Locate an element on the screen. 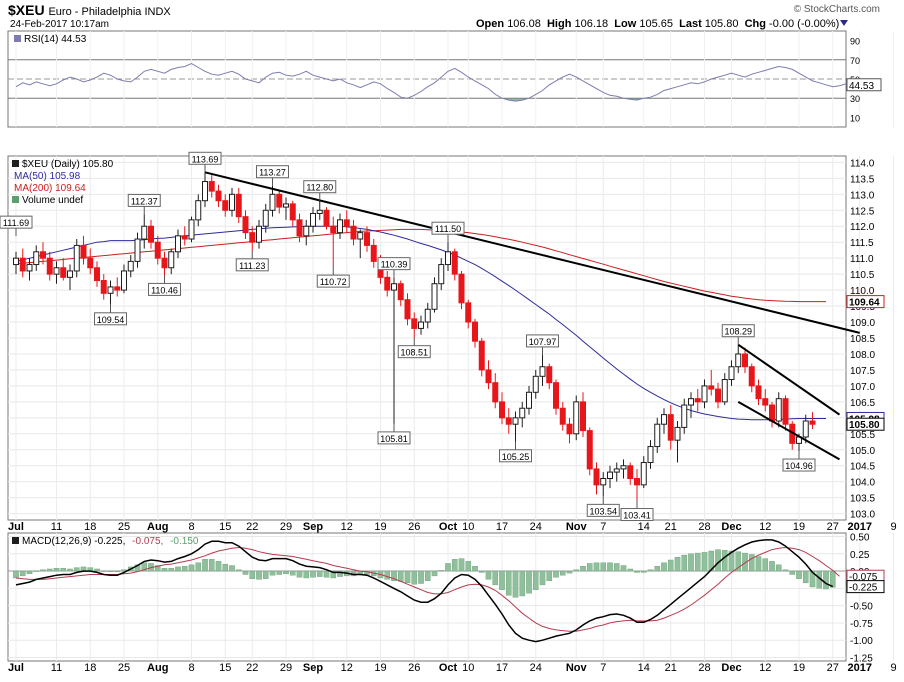 Image resolution: width=904 pixels, height=682 pixels. chg-label: Chg is located at coordinates (755, 24).